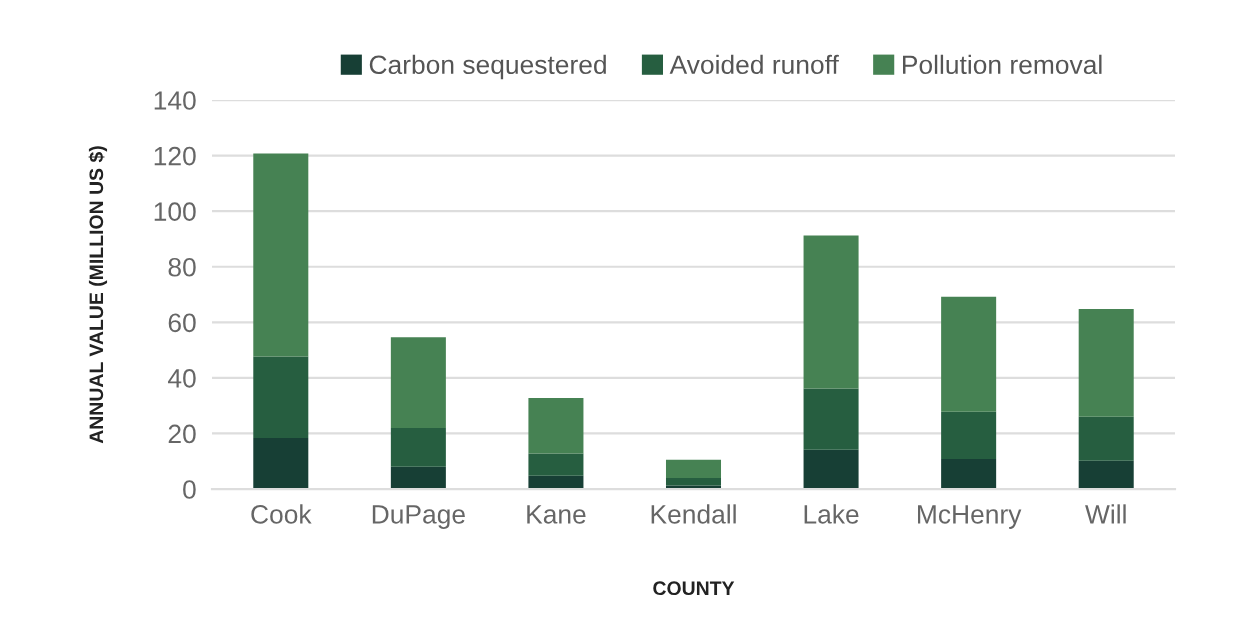 This screenshot has width=1256, height=624. What do you see at coordinates (182, 267) in the screenshot?
I see `y-tick-label: 80` at bounding box center [182, 267].